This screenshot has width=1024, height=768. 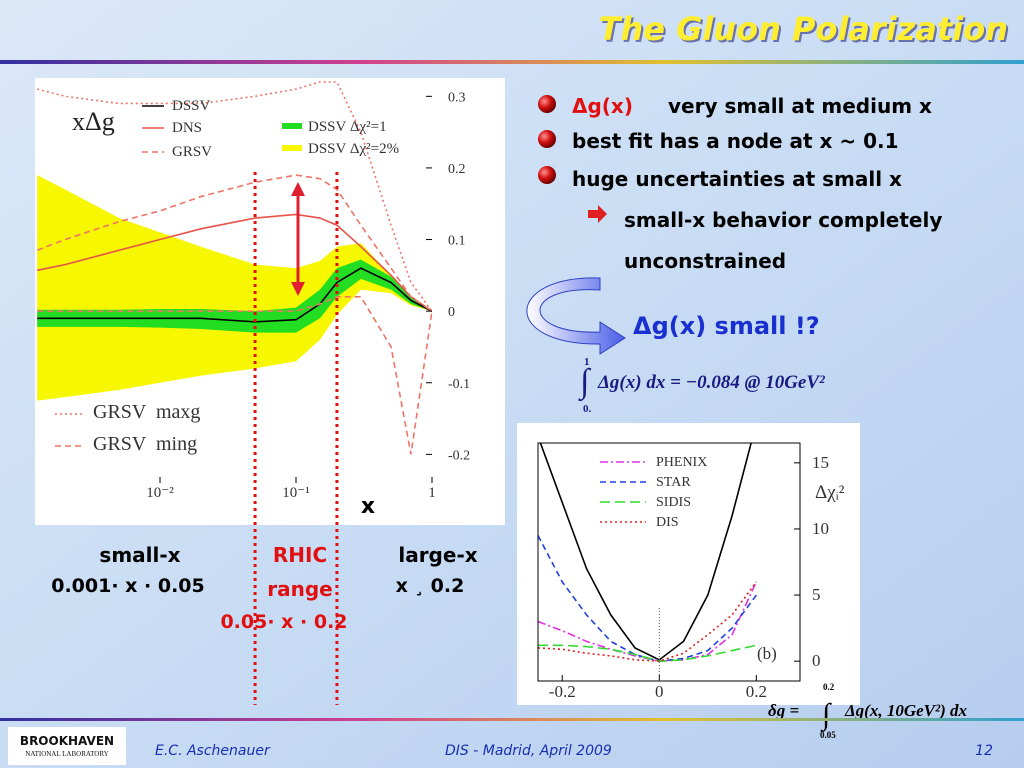 I want to click on footer-rule, so click(x=512, y=719).